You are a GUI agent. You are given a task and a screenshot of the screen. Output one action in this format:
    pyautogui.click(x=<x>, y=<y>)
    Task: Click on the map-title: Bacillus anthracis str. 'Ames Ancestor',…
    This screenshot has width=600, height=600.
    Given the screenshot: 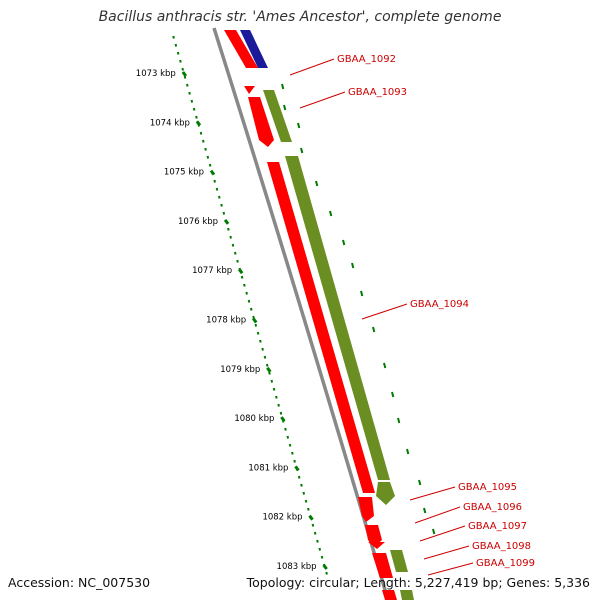 What is the action you would take?
    pyautogui.click(x=300, y=17)
    